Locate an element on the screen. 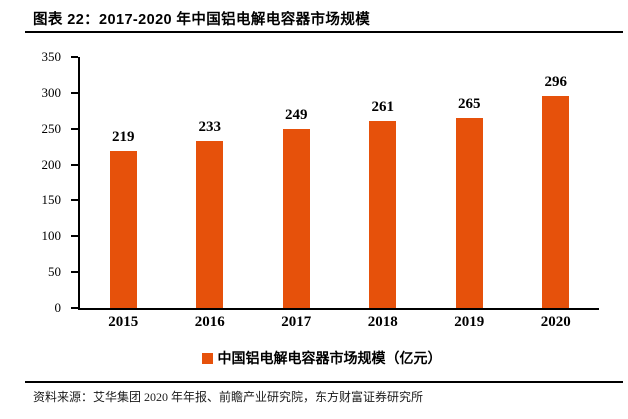 The height and width of the screenshot is (419, 628). bar-value-label: 219 is located at coordinates (123, 136).